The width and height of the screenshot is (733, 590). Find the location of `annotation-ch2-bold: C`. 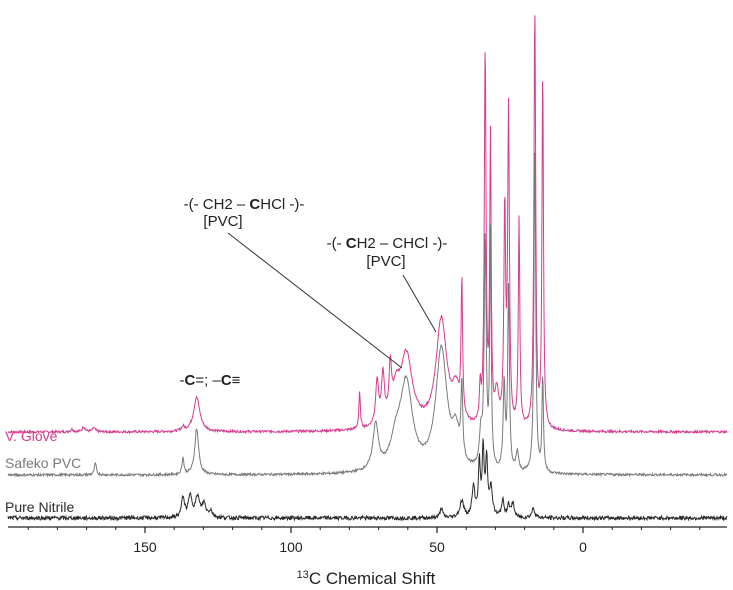

annotation-ch2-bold: C is located at coordinates (351, 243).